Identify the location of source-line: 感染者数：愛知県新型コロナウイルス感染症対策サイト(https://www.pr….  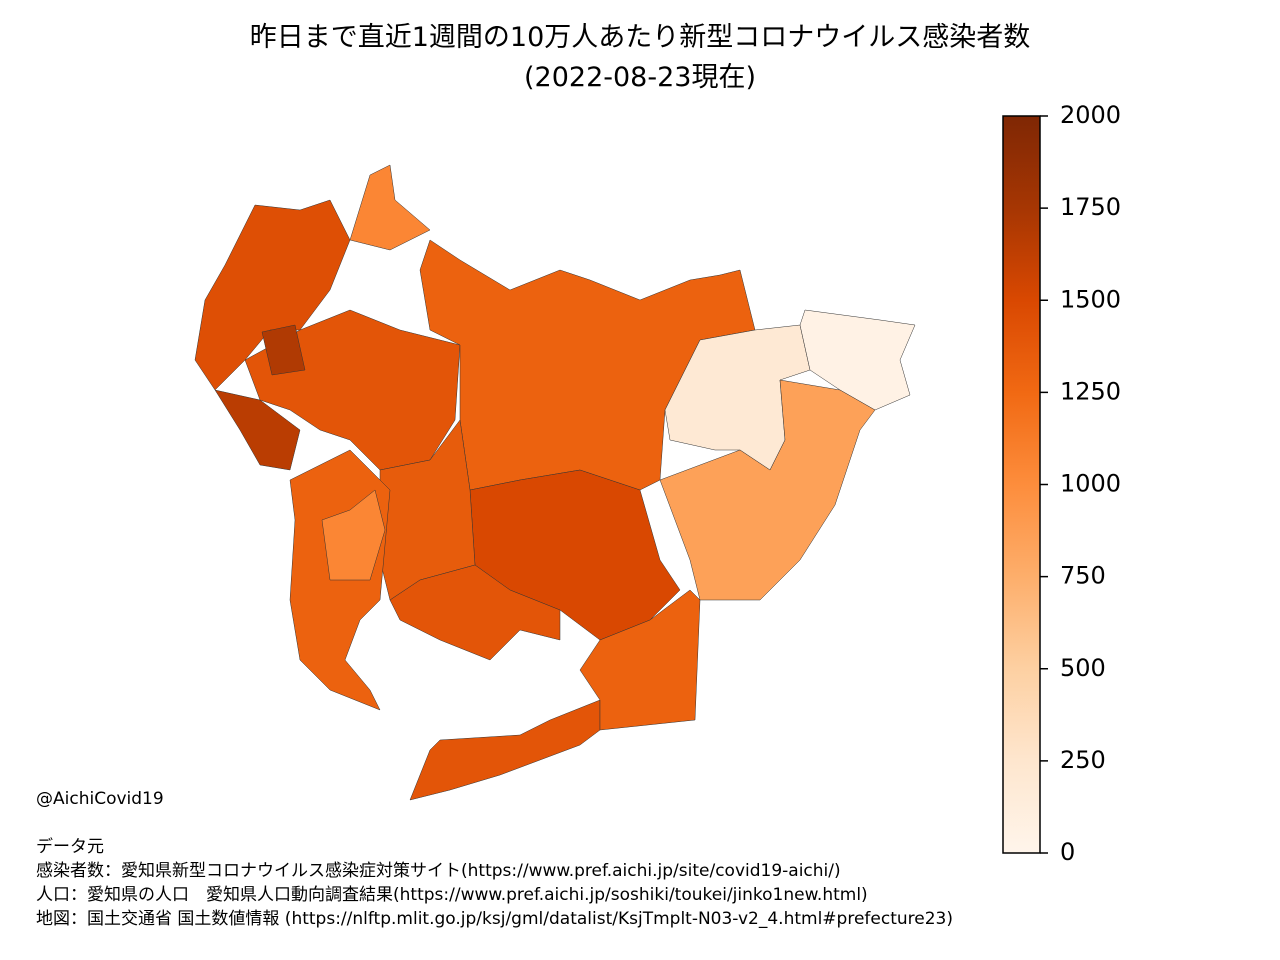
(438, 871).